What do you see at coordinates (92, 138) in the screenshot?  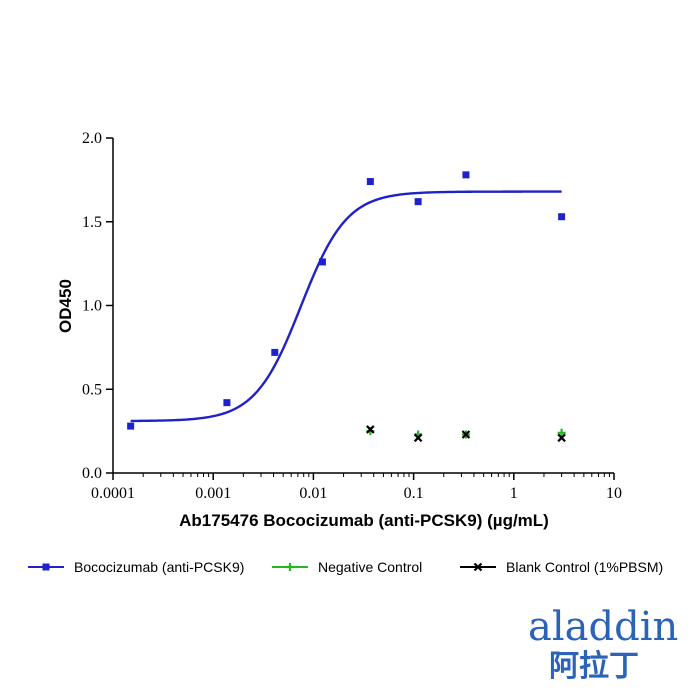 I see `y-tick-label: 2.0` at bounding box center [92, 138].